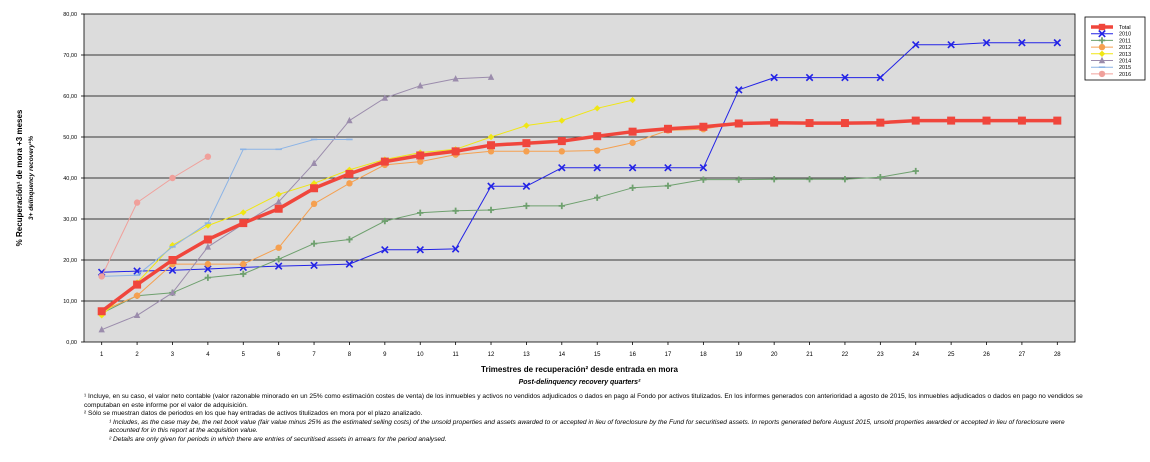  I want to click on x-tick-label: 2, so click(137, 355).